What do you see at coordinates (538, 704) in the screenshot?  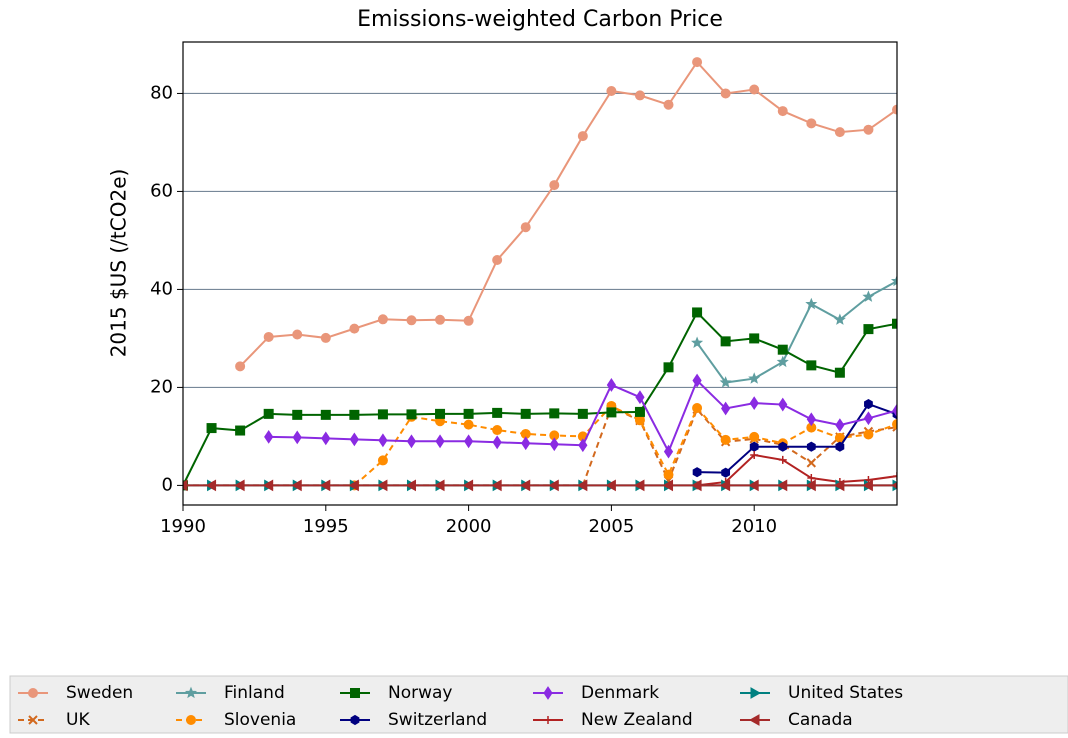 I see `legend-box` at bounding box center [538, 704].